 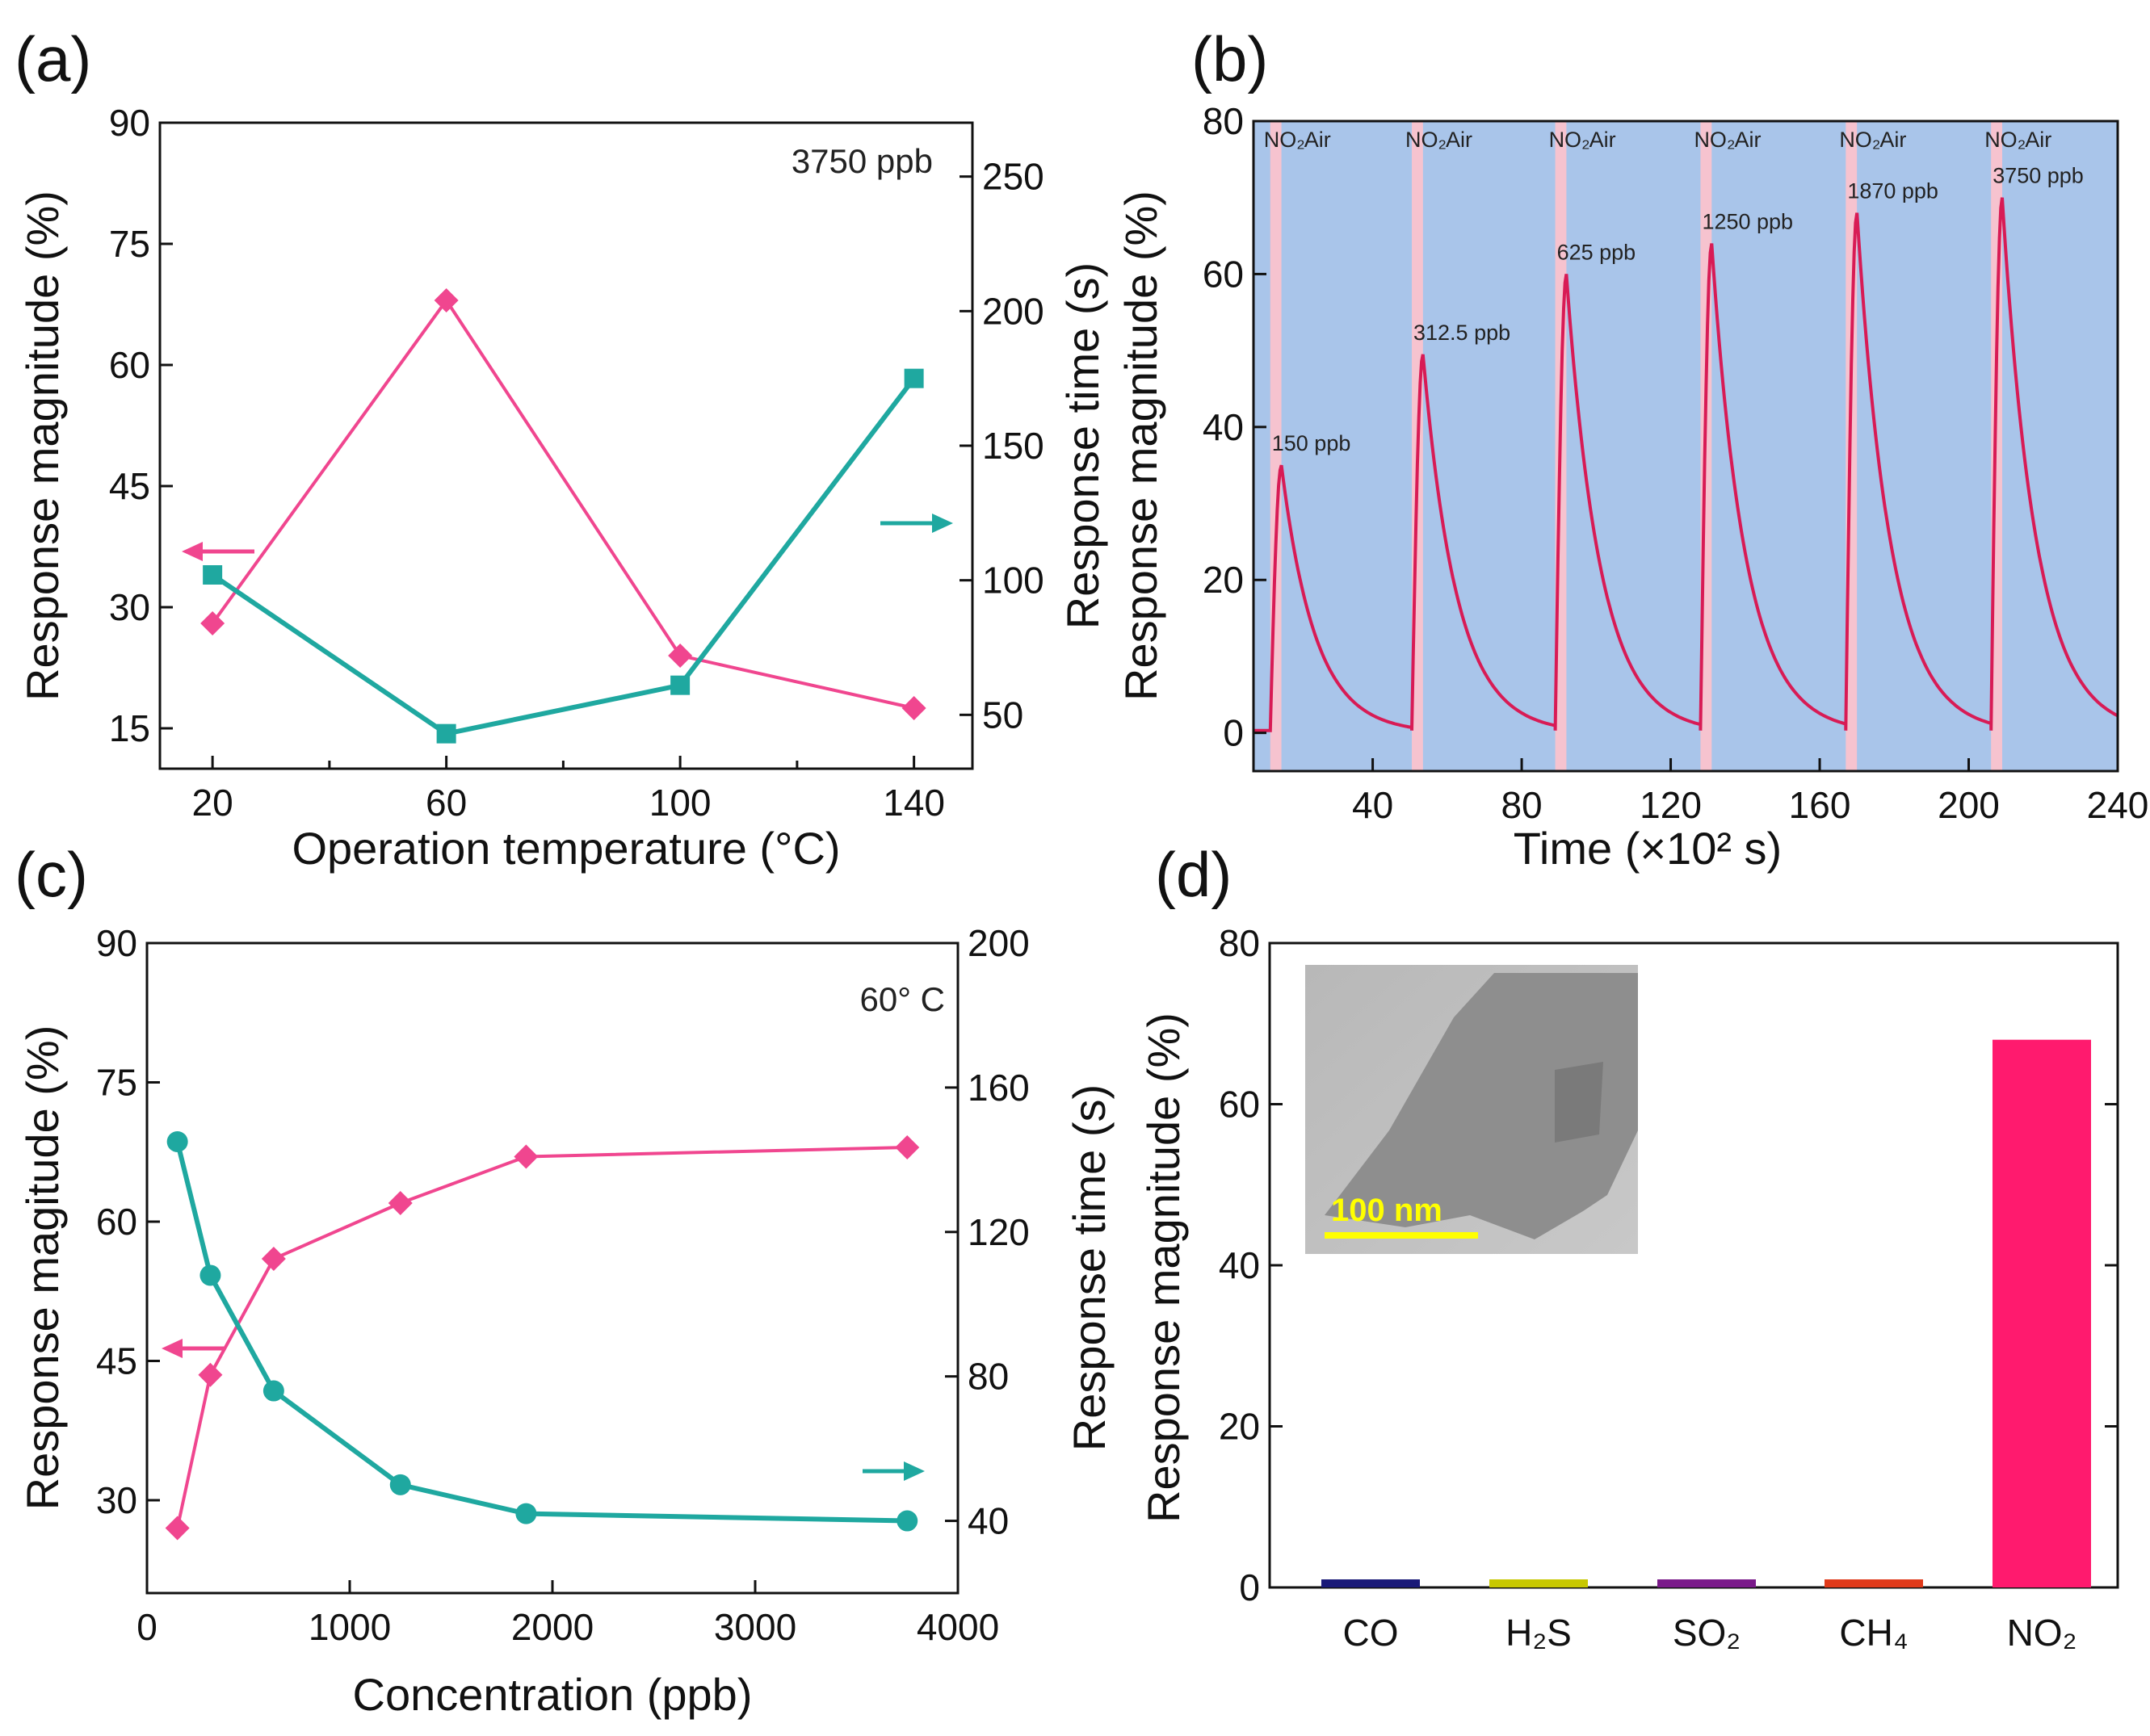 What do you see at coordinates (43, 446) in the screenshot?
I see `panel-a-ylabel: Response magnitude (%)` at bounding box center [43, 446].